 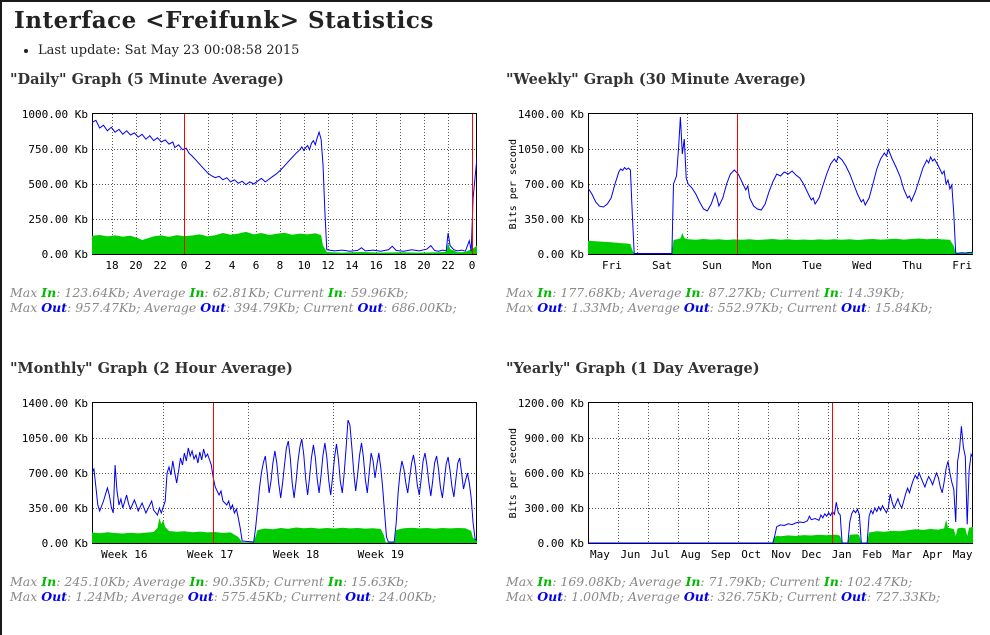 I want to click on stat-word: Current, so click(x=812, y=307).